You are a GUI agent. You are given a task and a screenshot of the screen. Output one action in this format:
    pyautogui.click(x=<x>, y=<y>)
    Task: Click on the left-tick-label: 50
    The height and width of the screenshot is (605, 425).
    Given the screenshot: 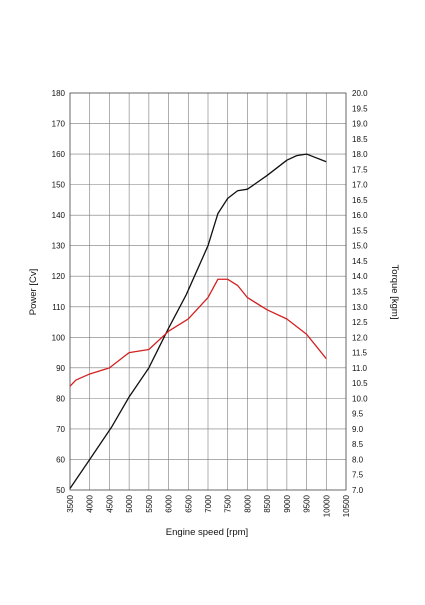 What is the action you would take?
    pyautogui.click(x=60, y=490)
    